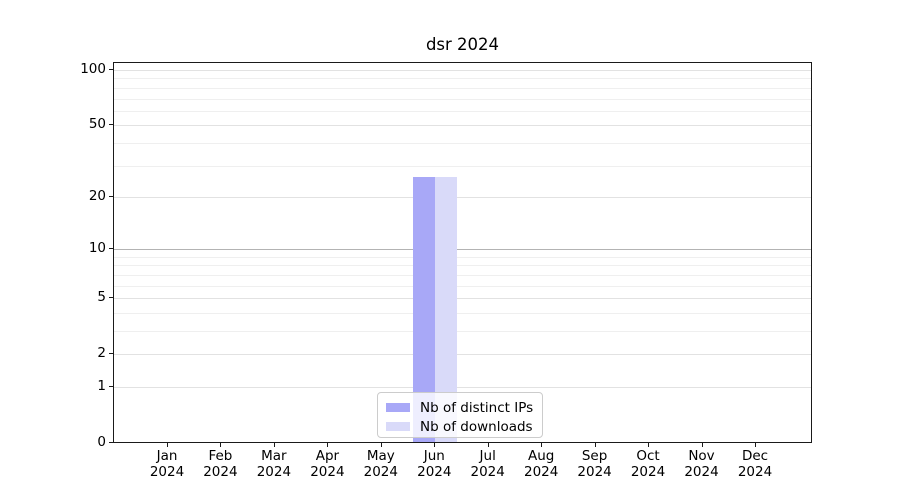 The width and height of the screenshot is (900, 500). I want to click on x-tick-label: Dec 2024, so click(755, 464).